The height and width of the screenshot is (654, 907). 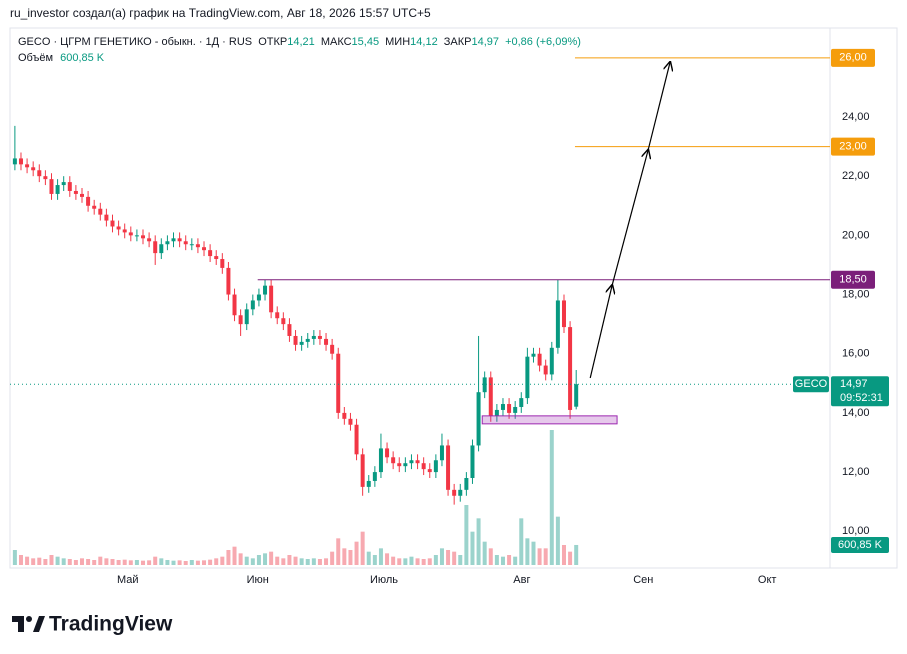 What do you see at coordinates (521, 580) in the screenshot?
I see `x-tick-label: Авг` at bounding box center [521, 580].